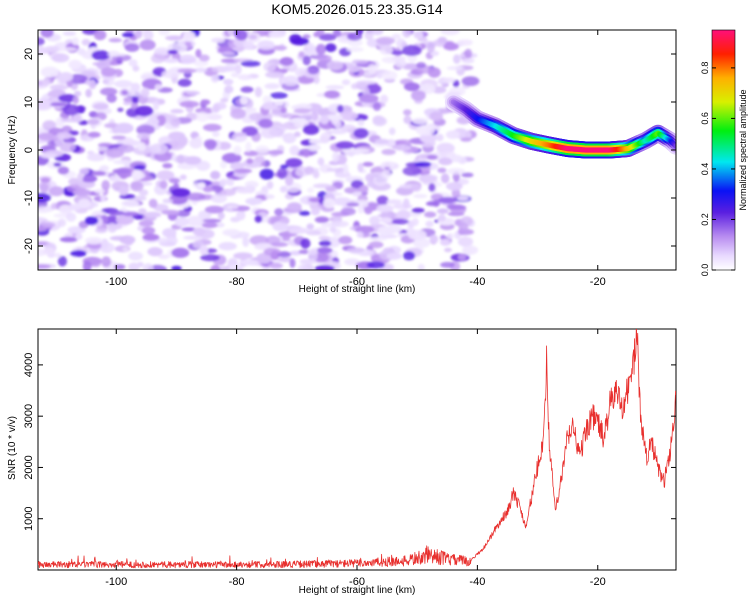  Describe the element at coordinates (705, 219) in the screenshot. I see `colorbar-tick-label: 0.2` at that location.